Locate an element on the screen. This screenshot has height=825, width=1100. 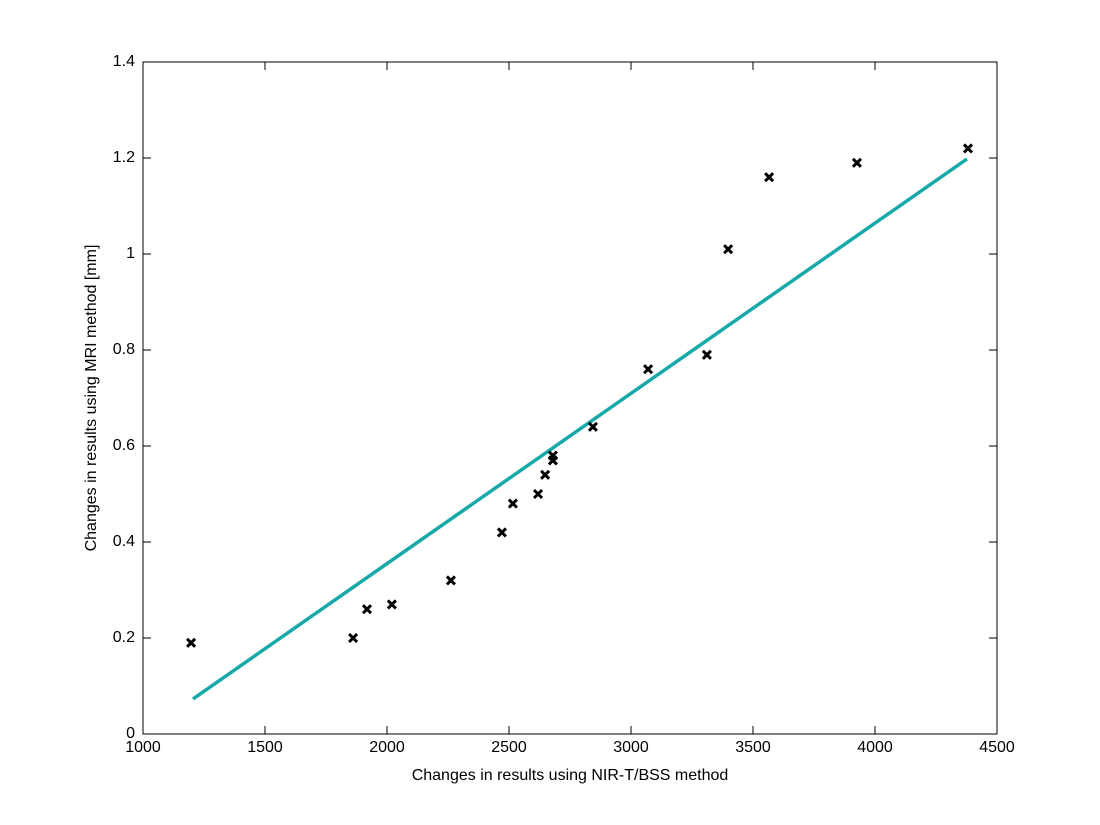
x-tick-label: 1500 is located at coordinates (265, 747).